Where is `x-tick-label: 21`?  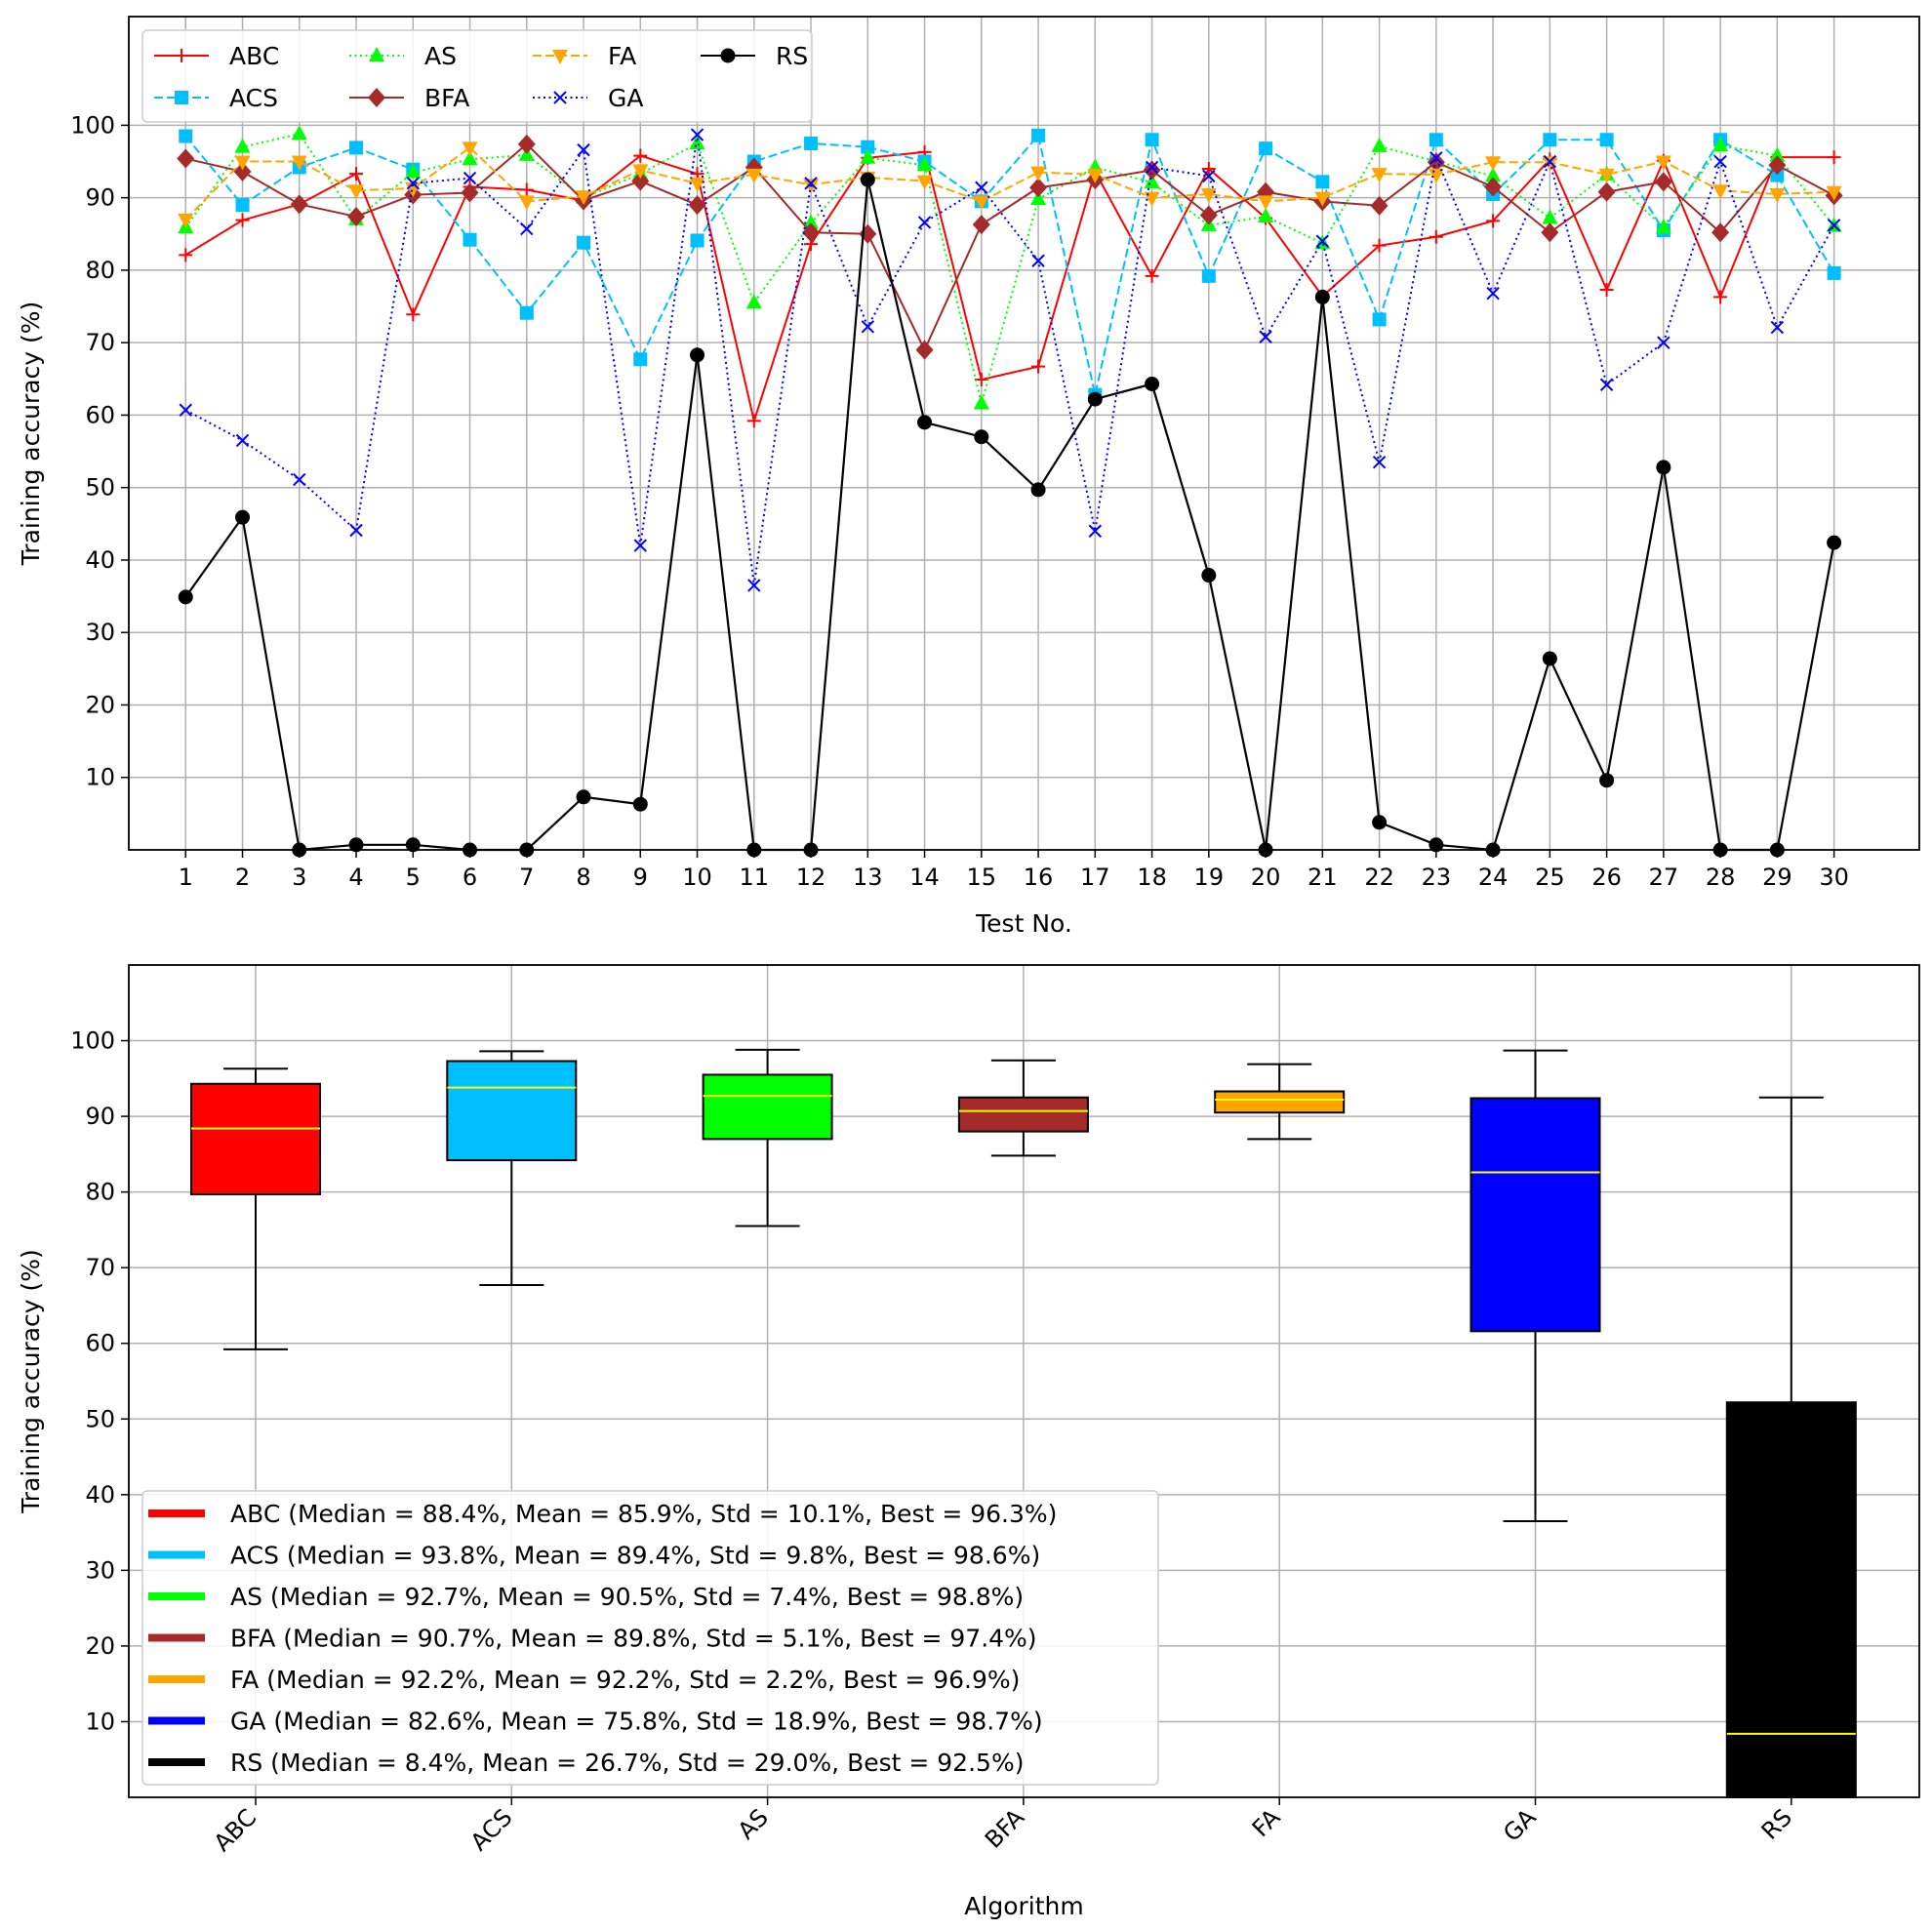 x-tick-label: 21 is located at coordinates (1323, 877).